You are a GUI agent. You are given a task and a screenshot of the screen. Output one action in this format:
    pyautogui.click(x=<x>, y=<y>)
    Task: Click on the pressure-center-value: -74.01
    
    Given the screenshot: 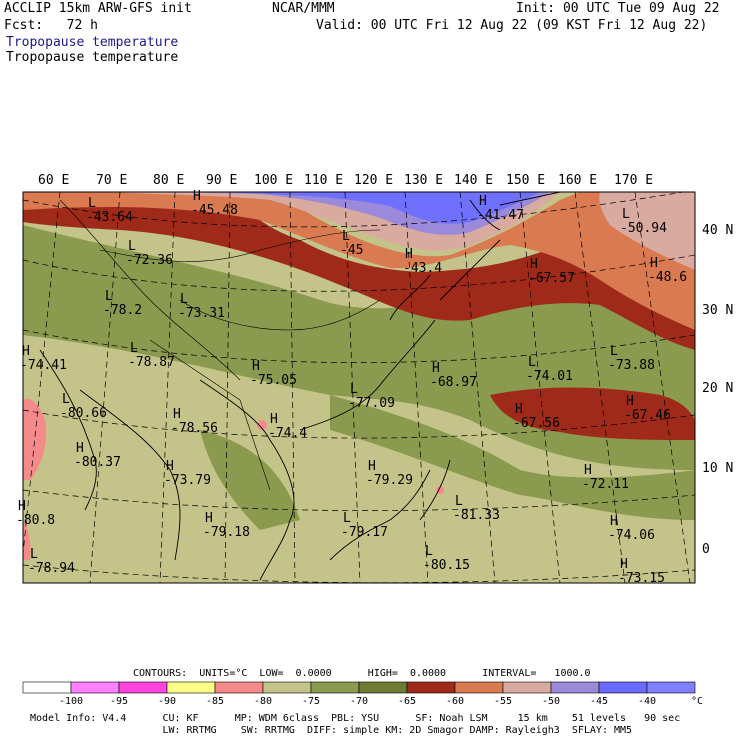 What is the action you would take?
    pyautogui.click(x=549, y=376)
    